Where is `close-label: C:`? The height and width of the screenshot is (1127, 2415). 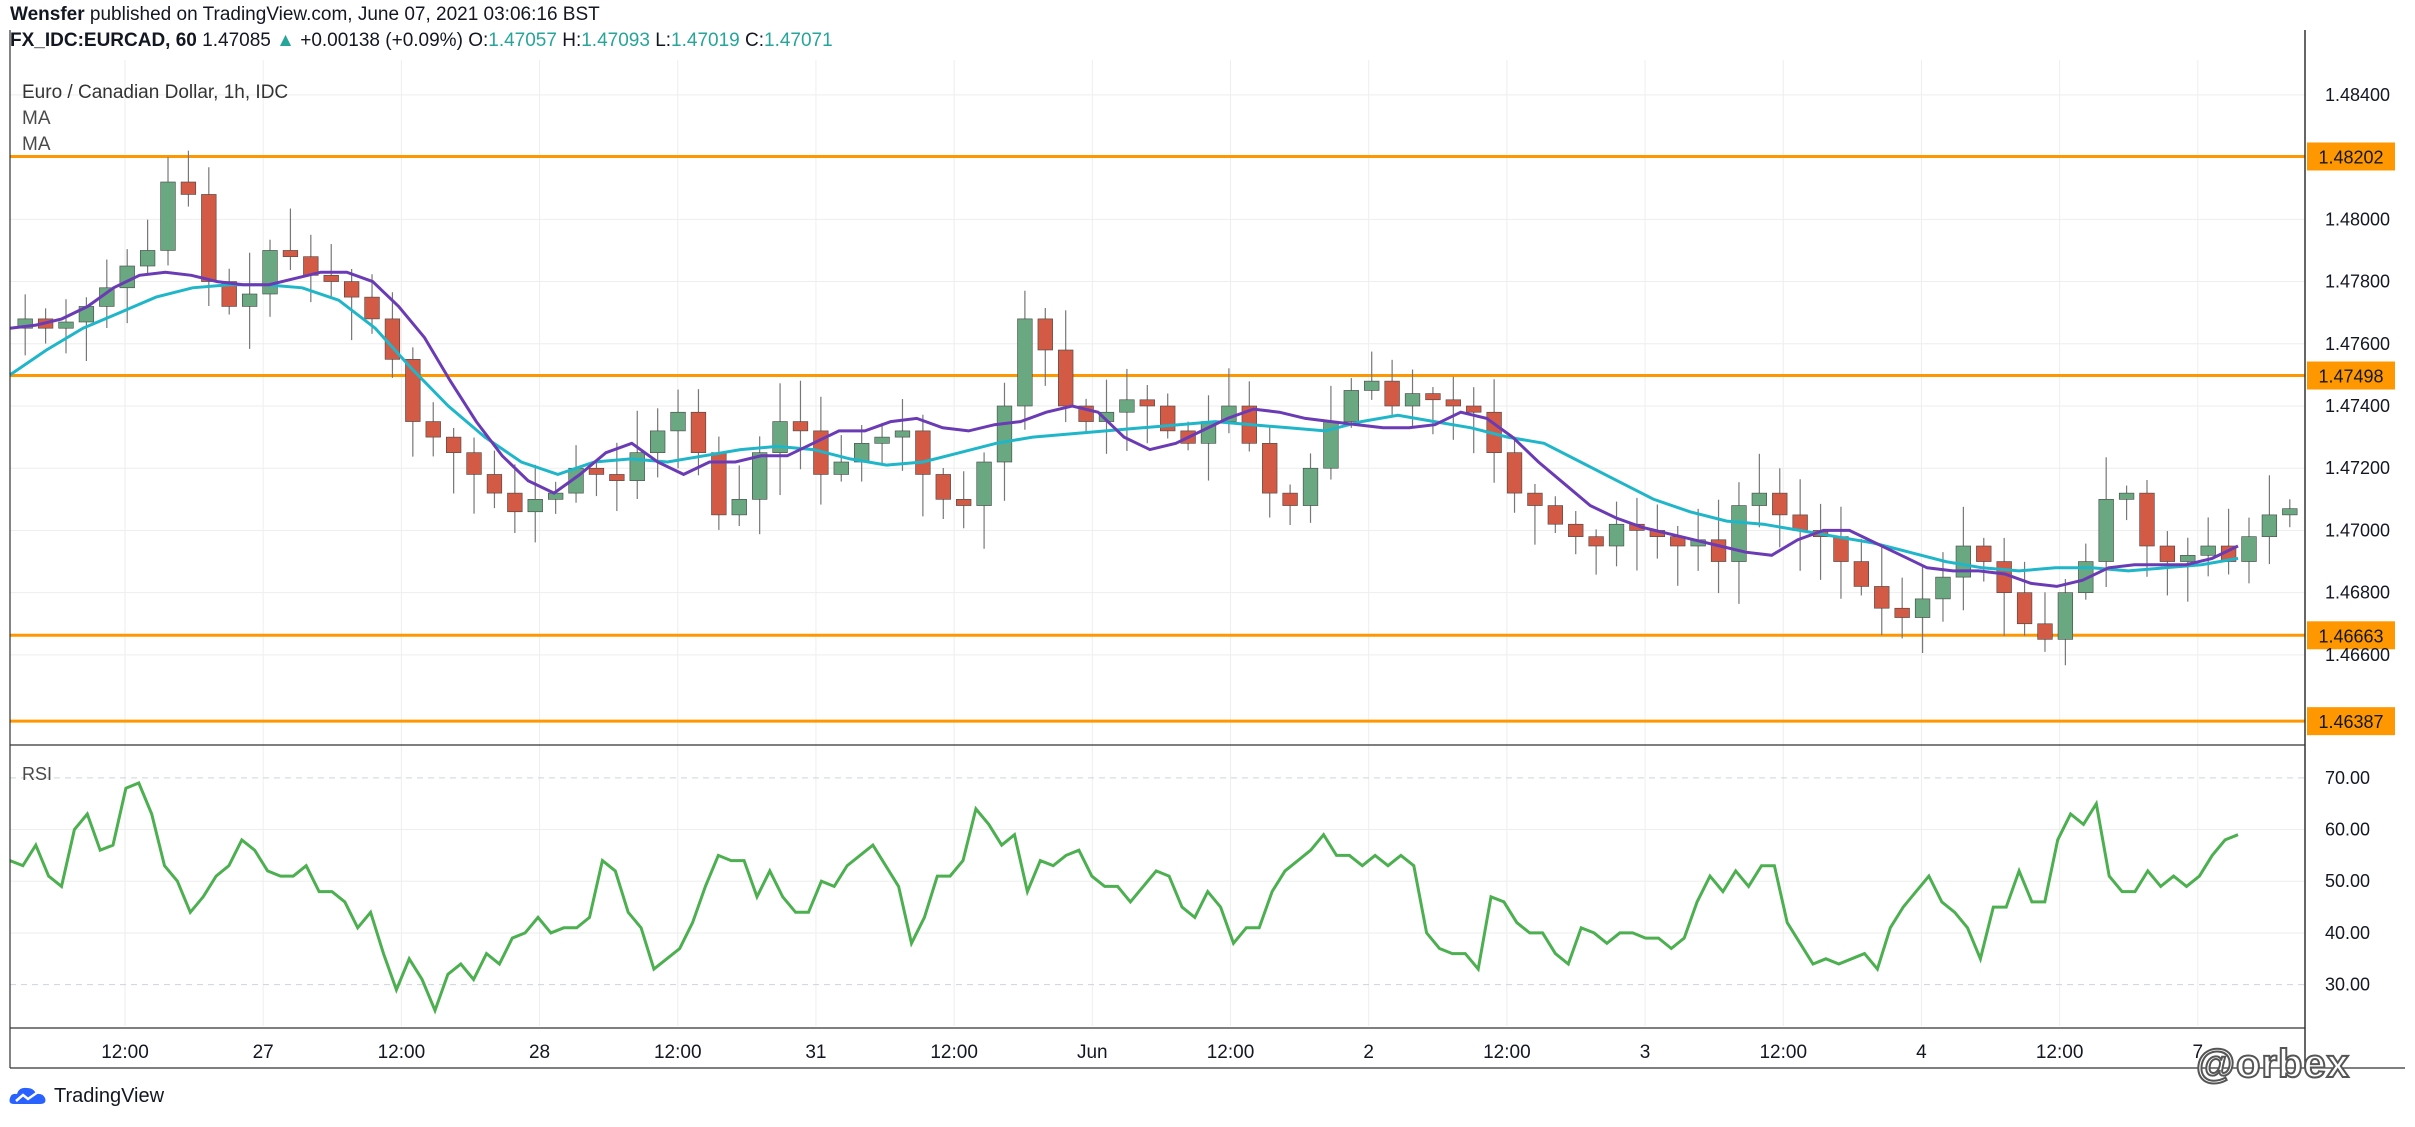
close-label: C: is located at coordinates (755, 40).